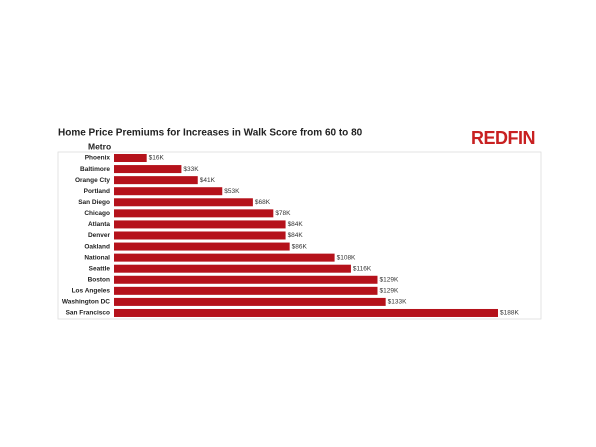  I want to click on value-label: $68K, so click(263, 202).